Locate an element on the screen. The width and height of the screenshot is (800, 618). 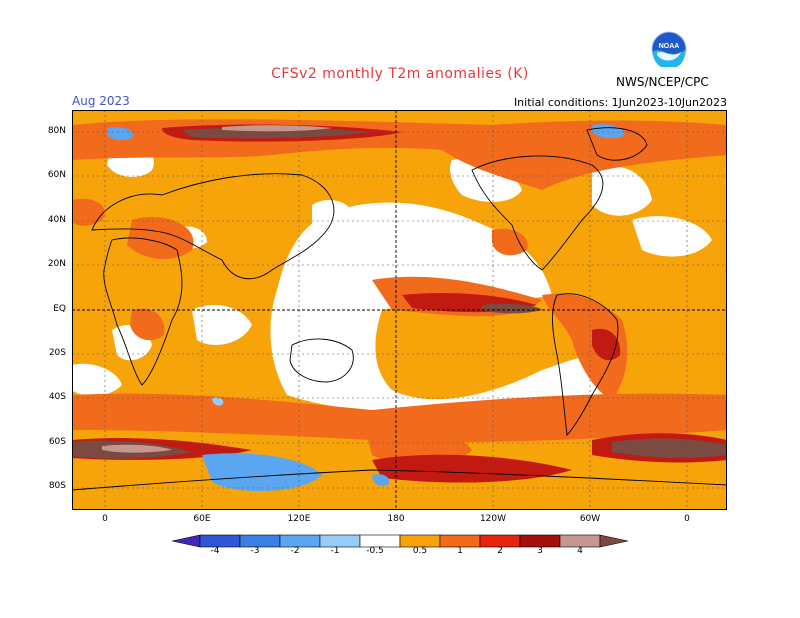
colorbar-label: -2 is located at coordinates (295, 551).